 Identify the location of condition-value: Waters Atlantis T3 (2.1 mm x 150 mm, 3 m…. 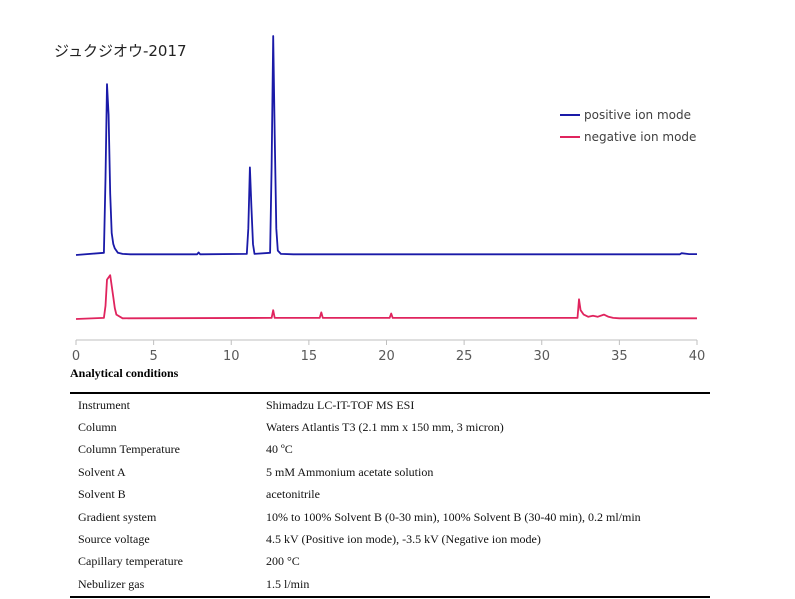
(385, 427).